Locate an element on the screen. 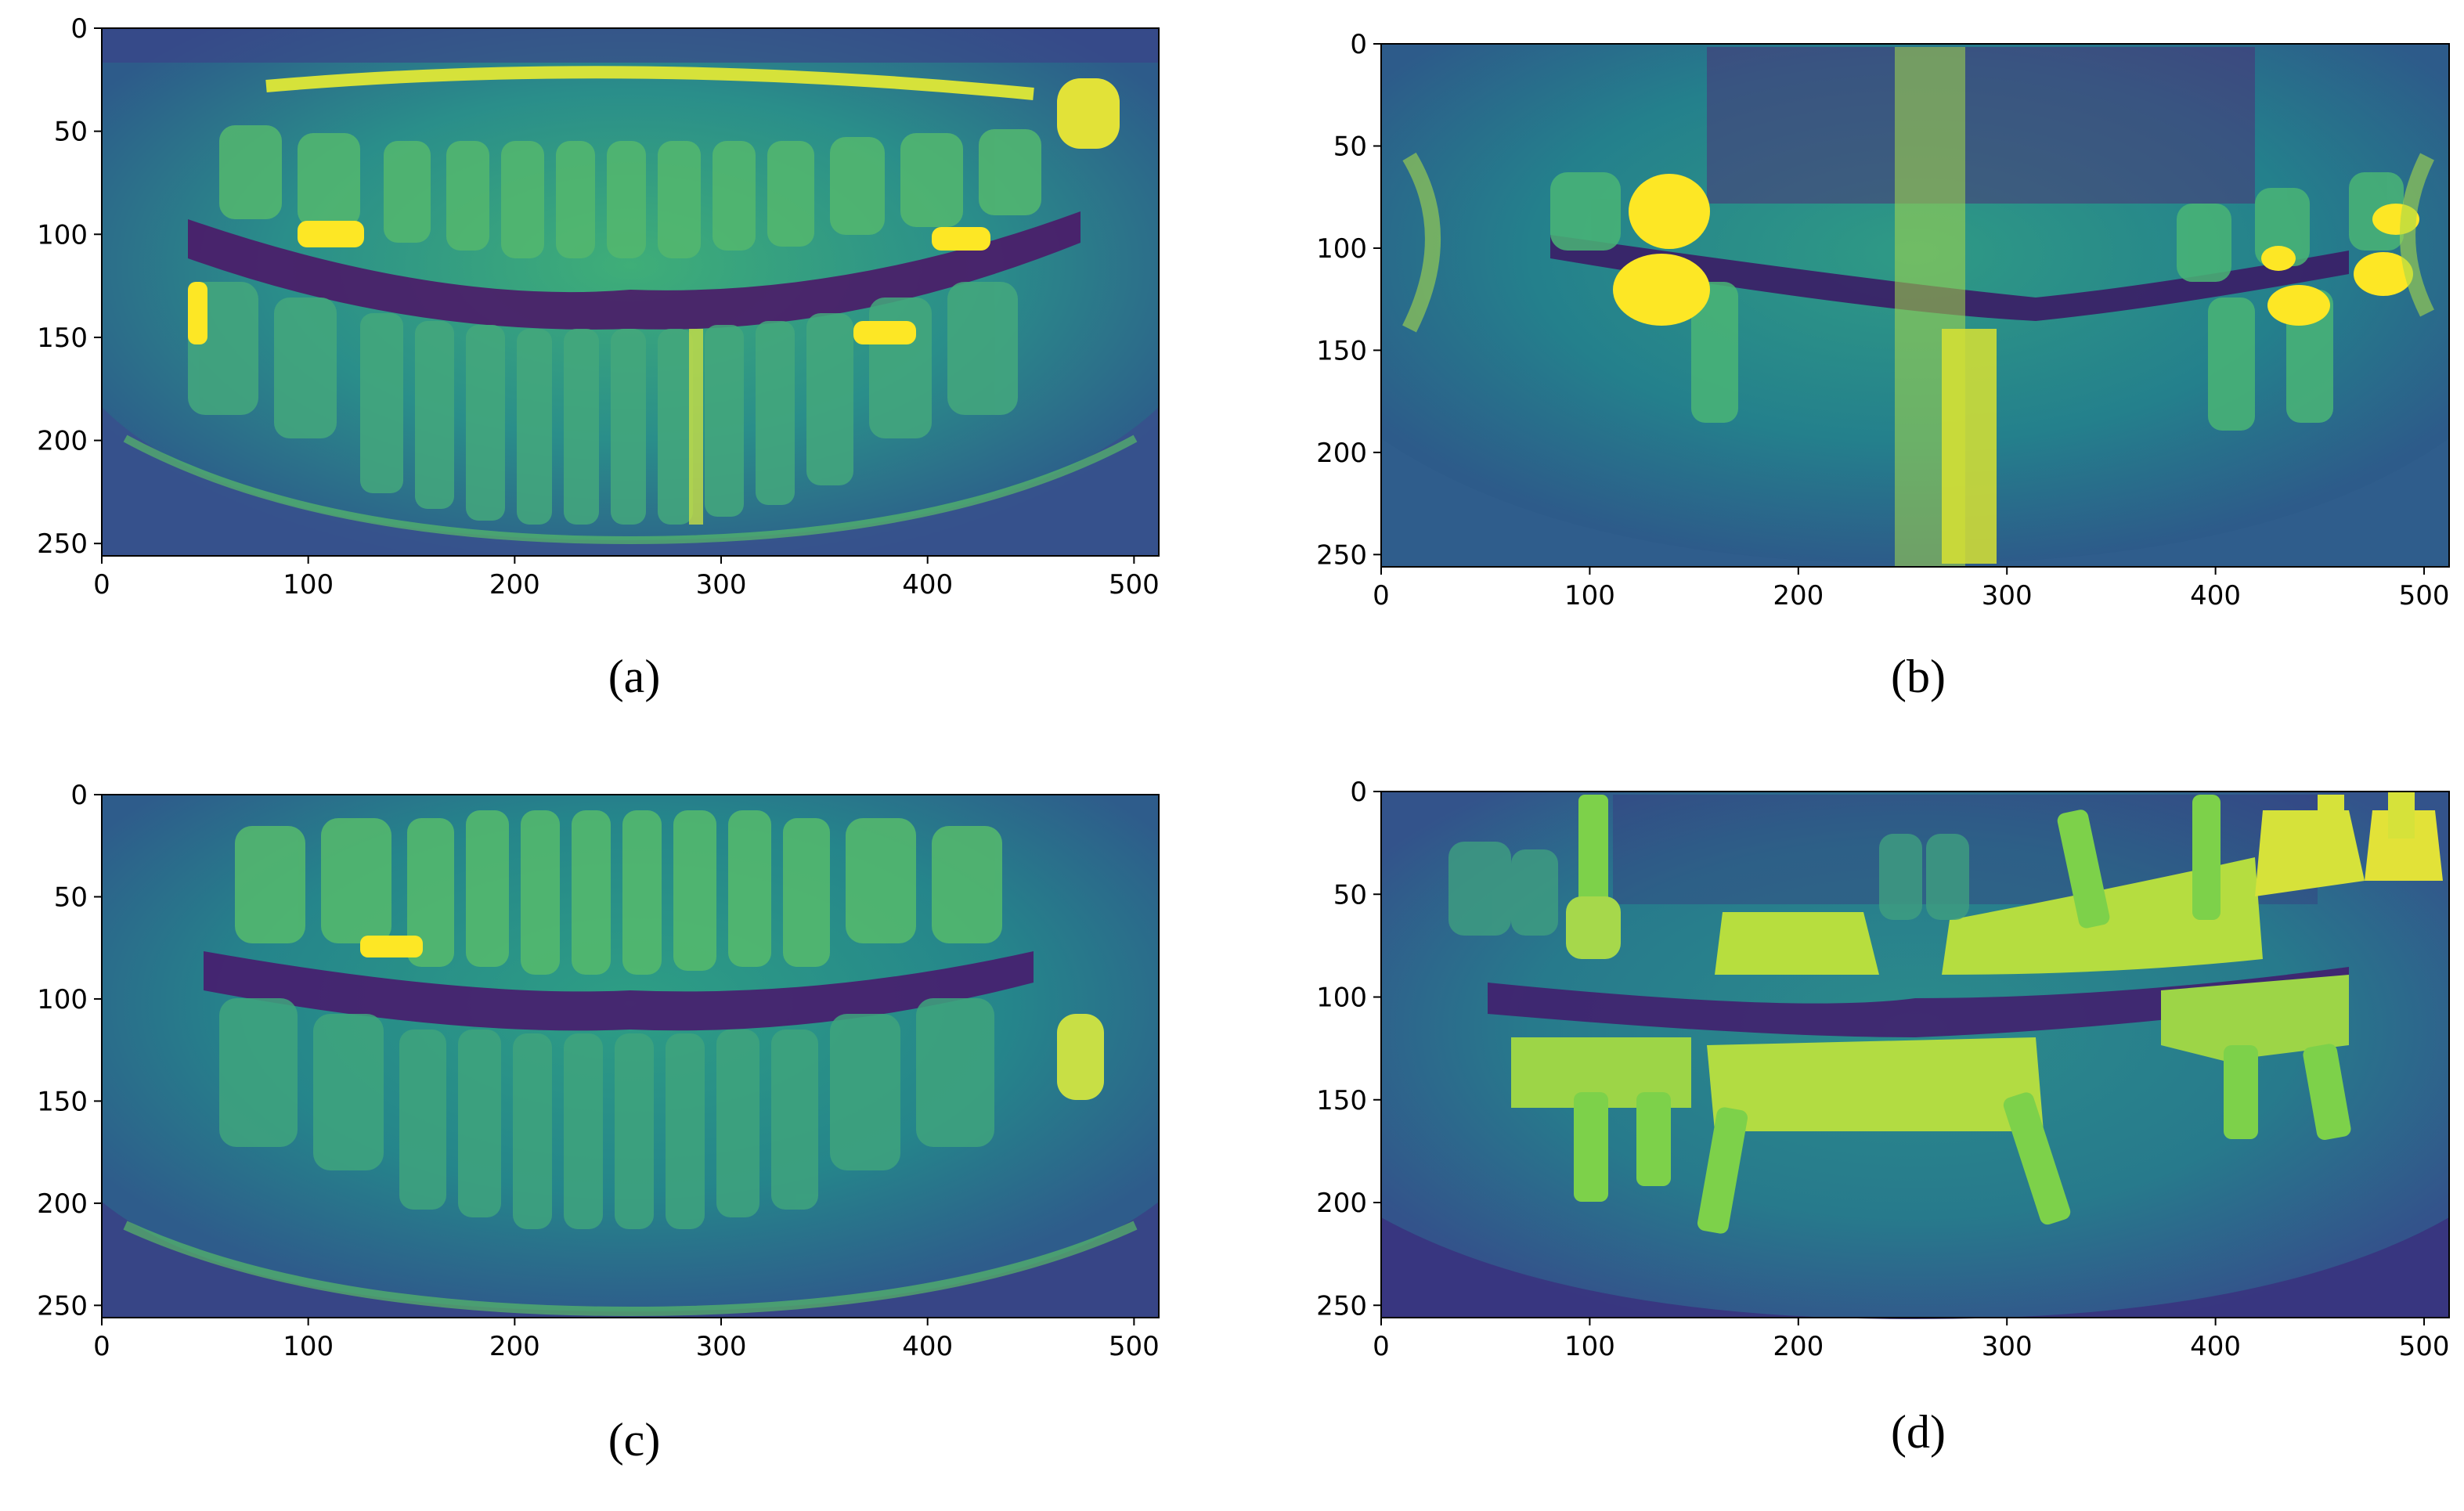 This screenshot has width=2464, height=1511. caption-d: (d) is located at coordinates (1918, 1432).